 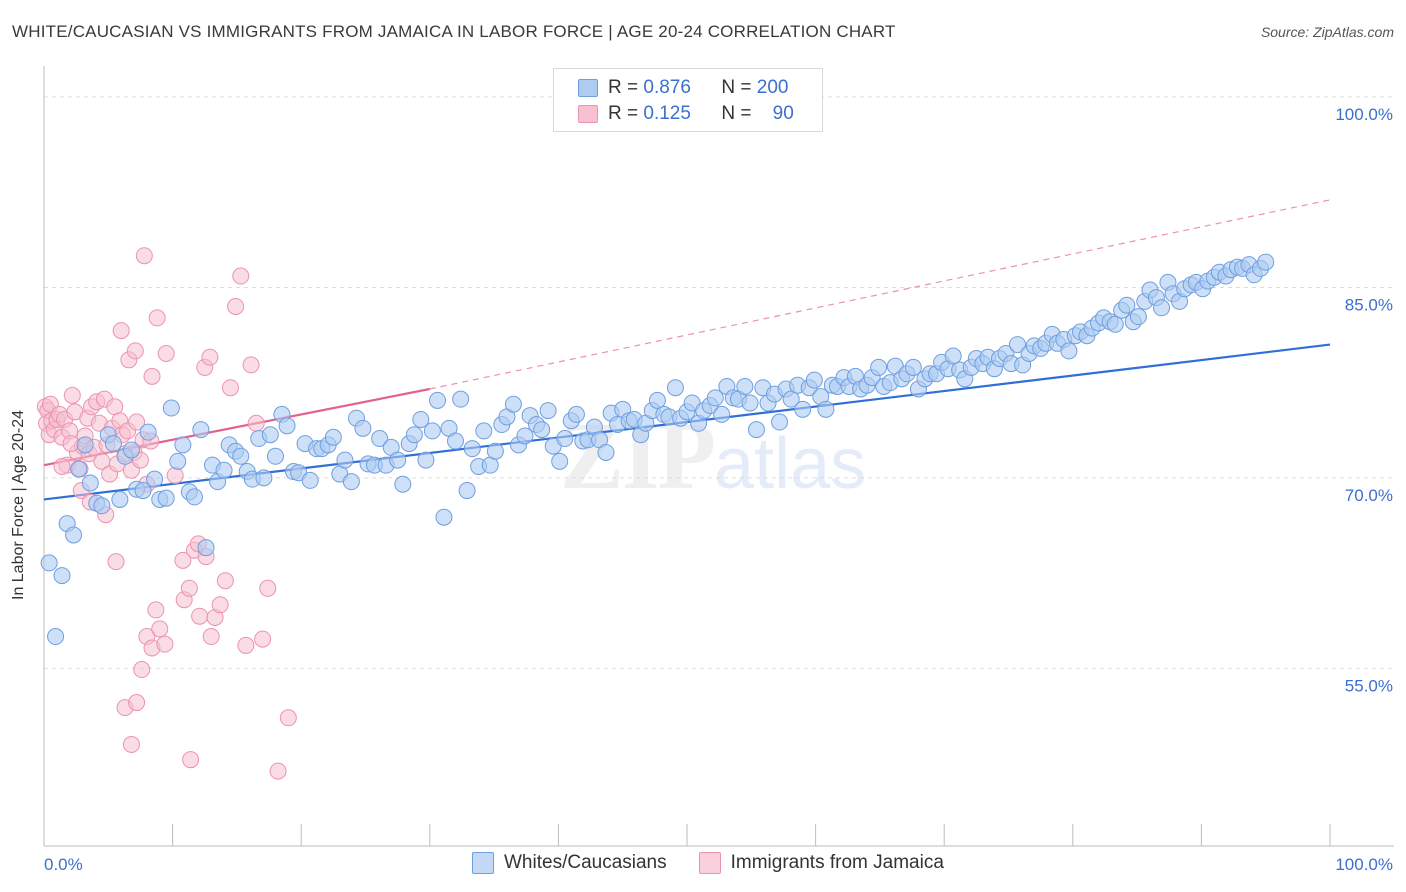 I want to click on y-tick-label: 85.0%, so click(x=1369, y=304).